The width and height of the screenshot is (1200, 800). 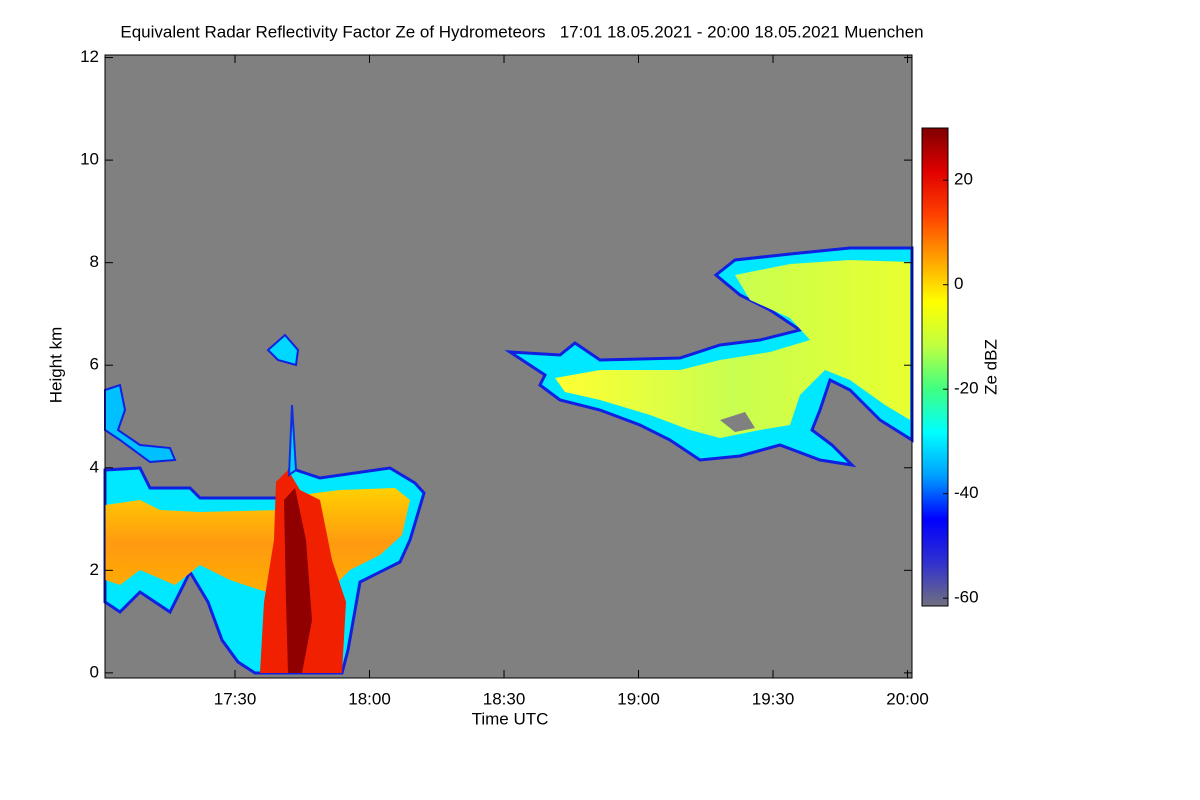 I want to click on colorbar-tick-label: 20, so click(x=963, y=179).